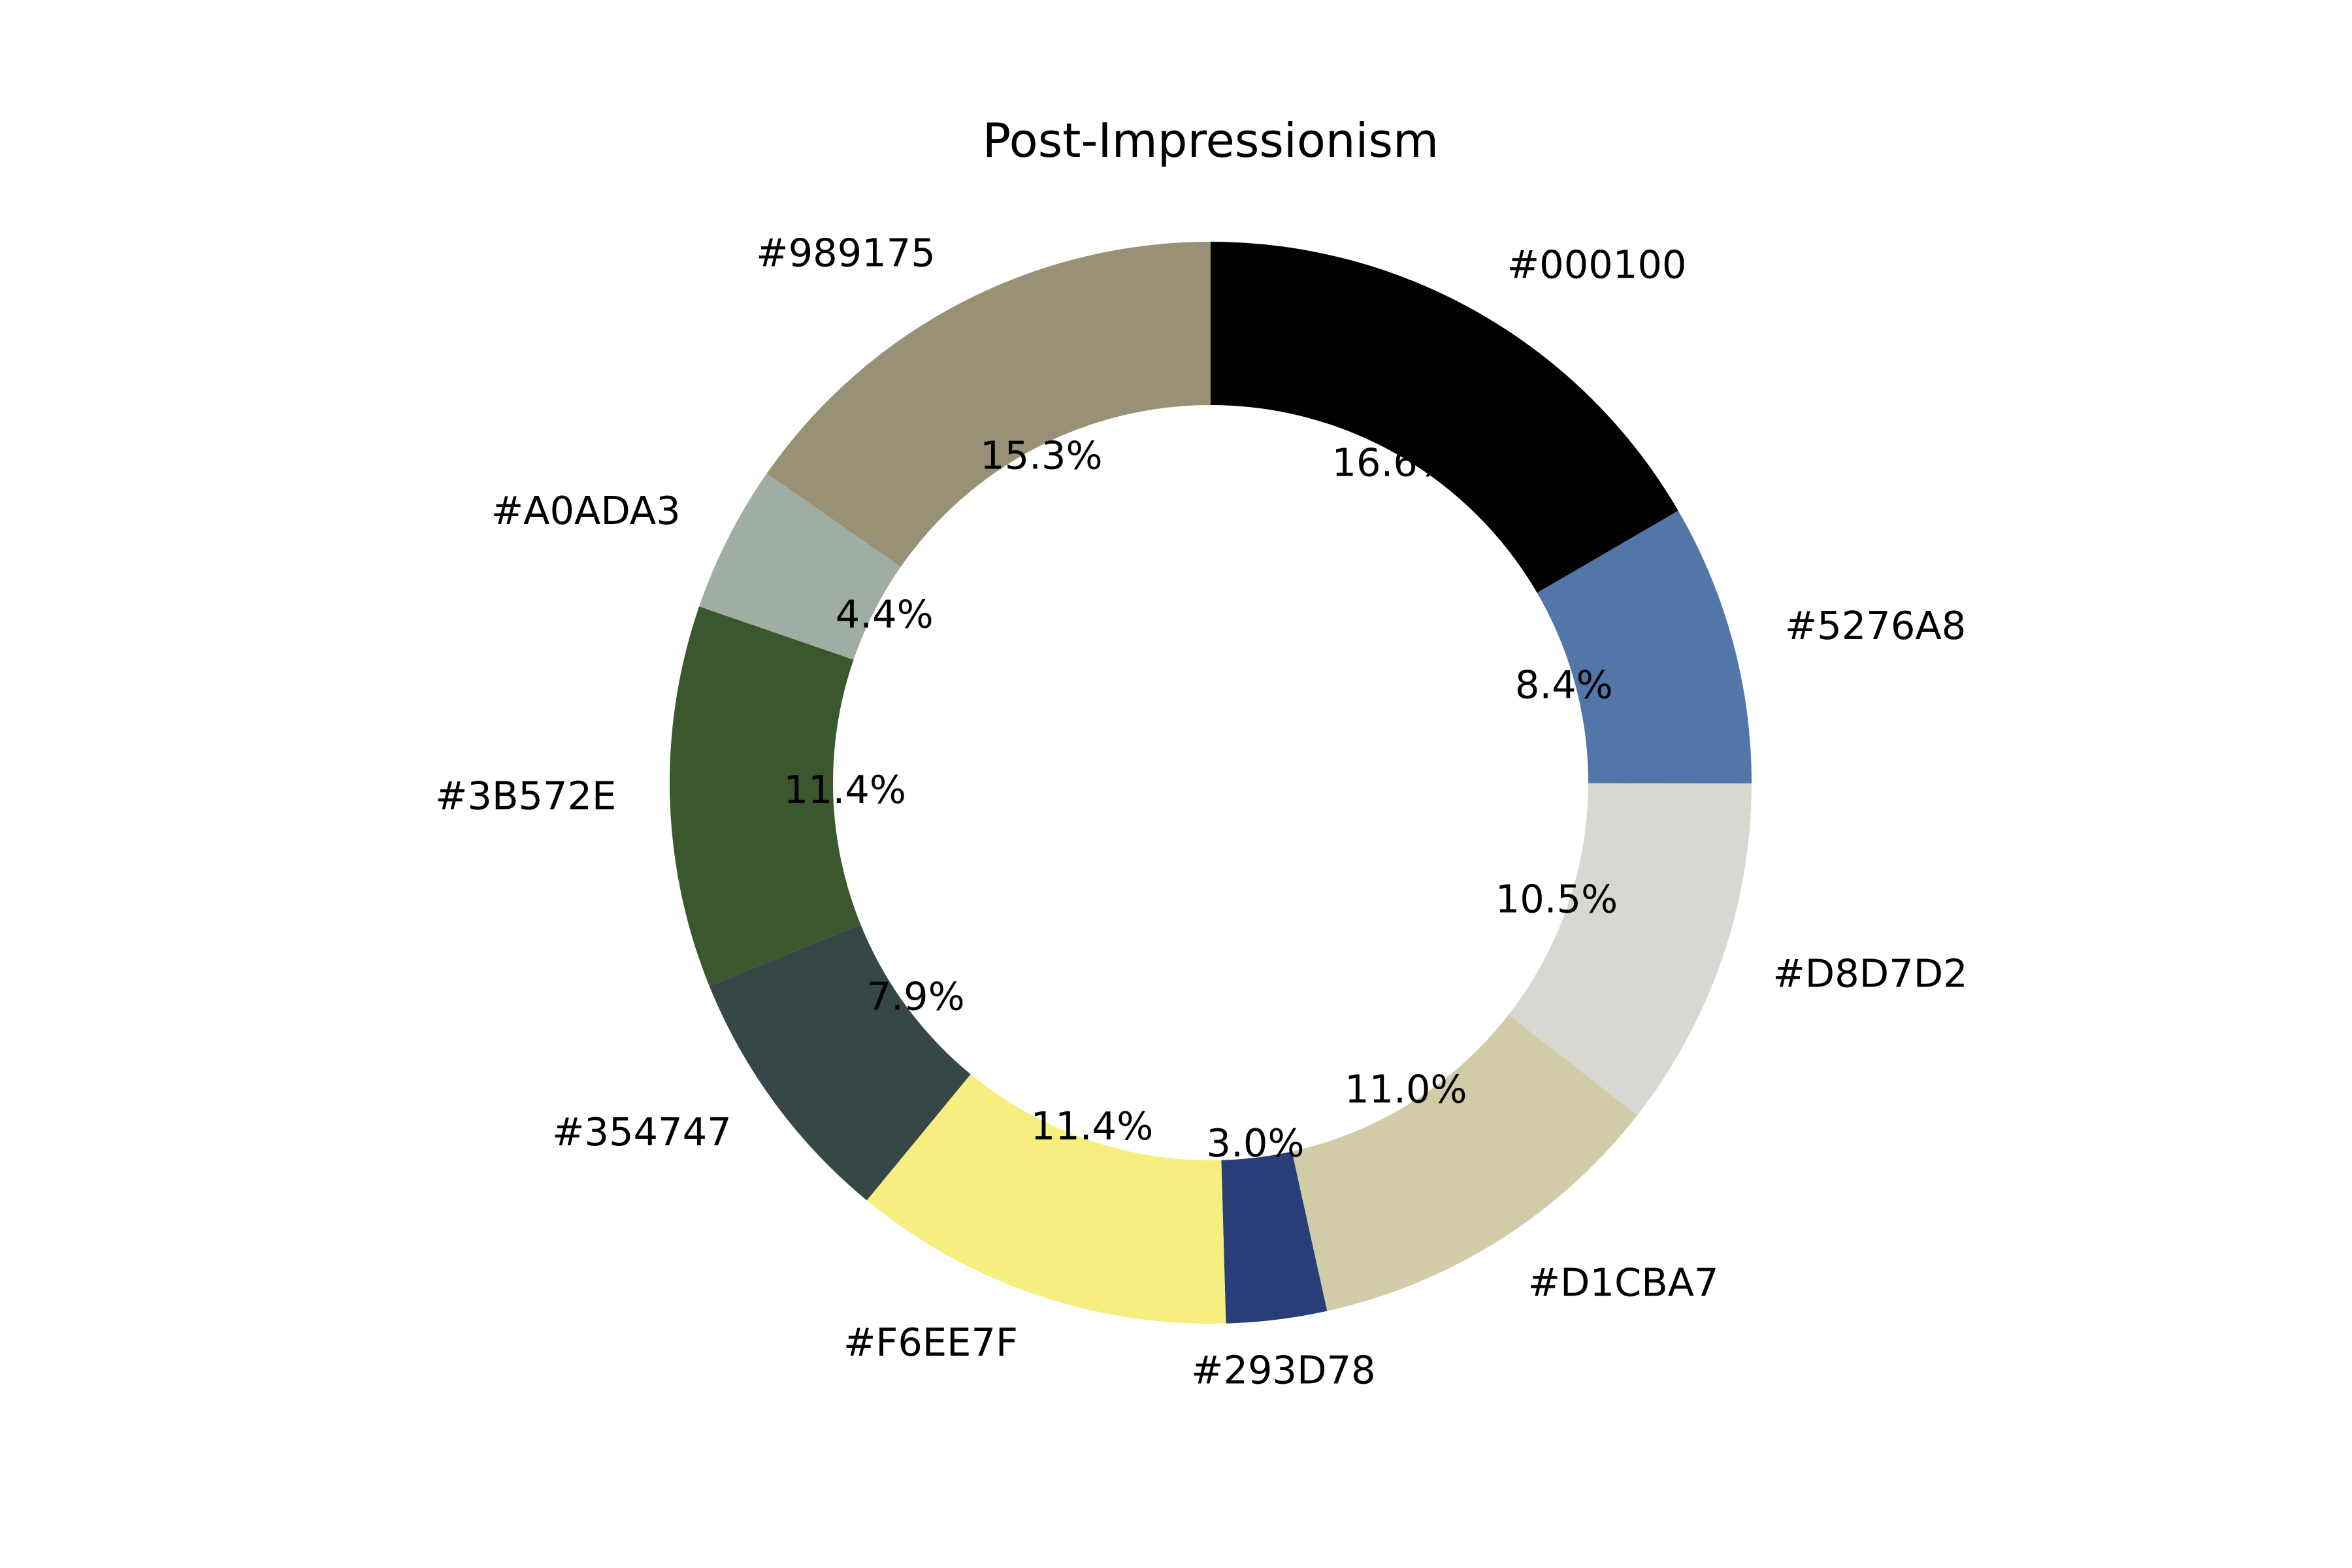  I want to click on slice-label: #293D78, so click(1283, 1369).